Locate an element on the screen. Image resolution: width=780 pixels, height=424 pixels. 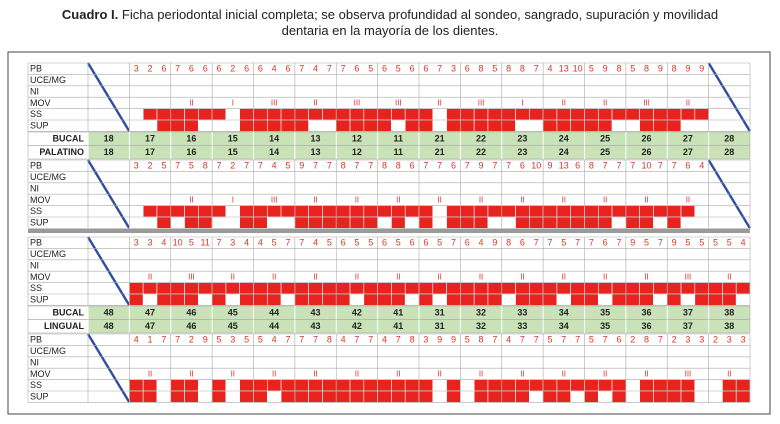
mobility: I is located at coordinates (522, 103).